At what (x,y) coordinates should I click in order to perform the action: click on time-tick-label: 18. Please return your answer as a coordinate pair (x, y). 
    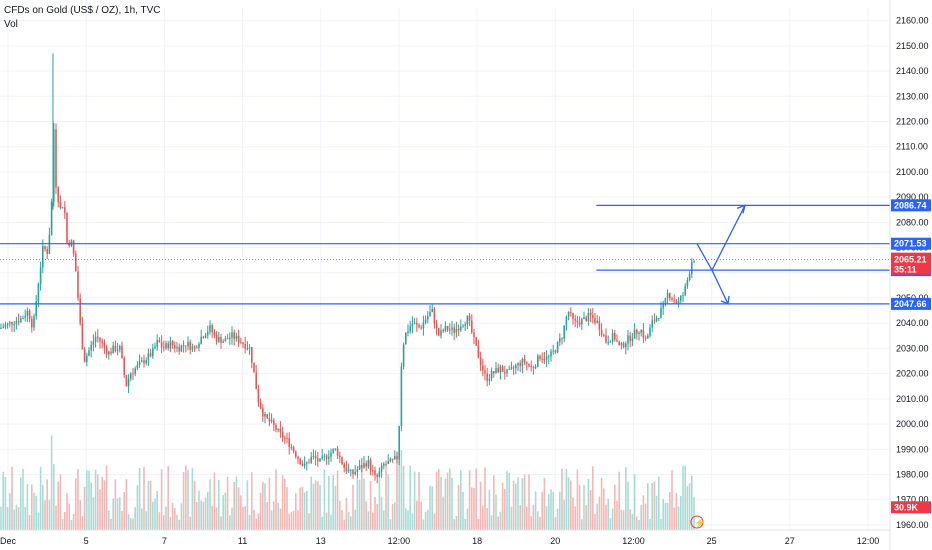
    Looking at the image, I should click on (477, 541).